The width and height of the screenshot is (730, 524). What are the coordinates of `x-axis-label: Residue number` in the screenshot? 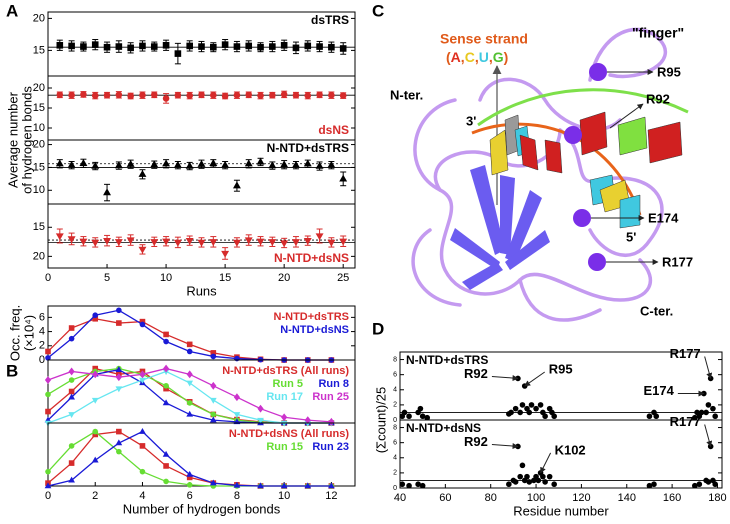 It's located at (561, 510).